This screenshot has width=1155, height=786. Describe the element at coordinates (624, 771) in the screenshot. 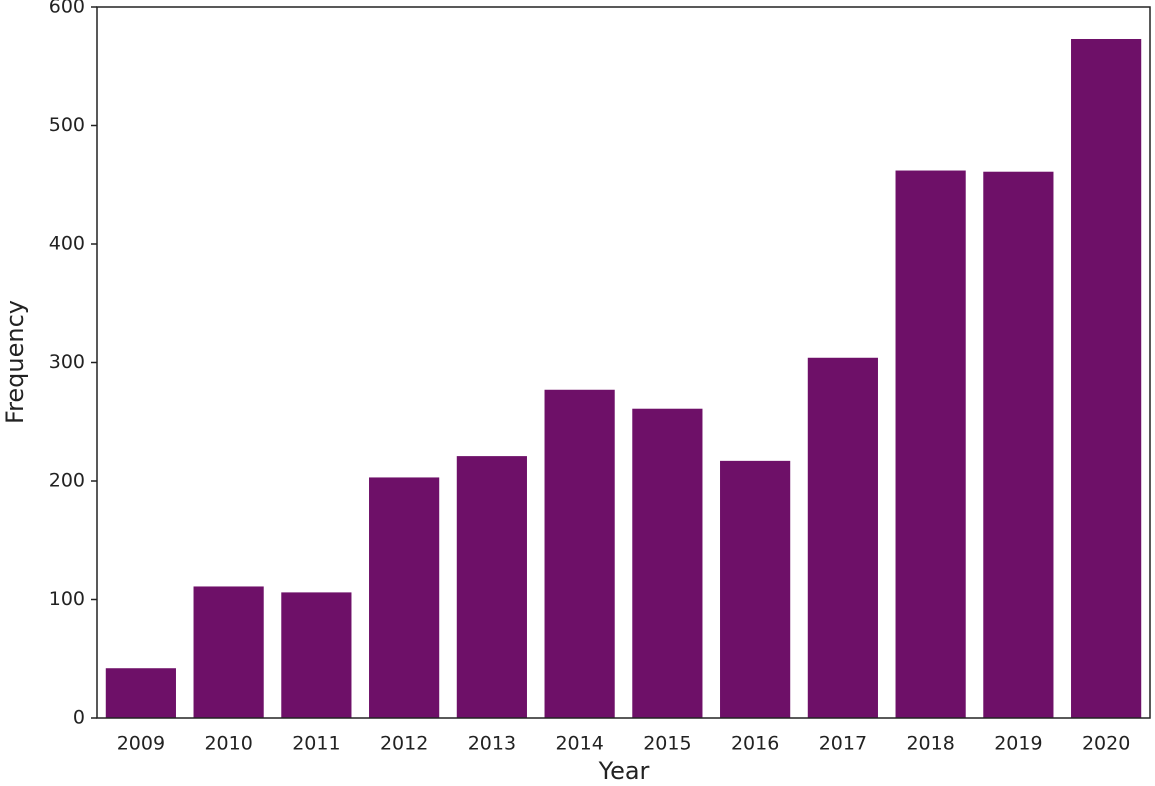

I see `x-axis-title: Year` at that location.